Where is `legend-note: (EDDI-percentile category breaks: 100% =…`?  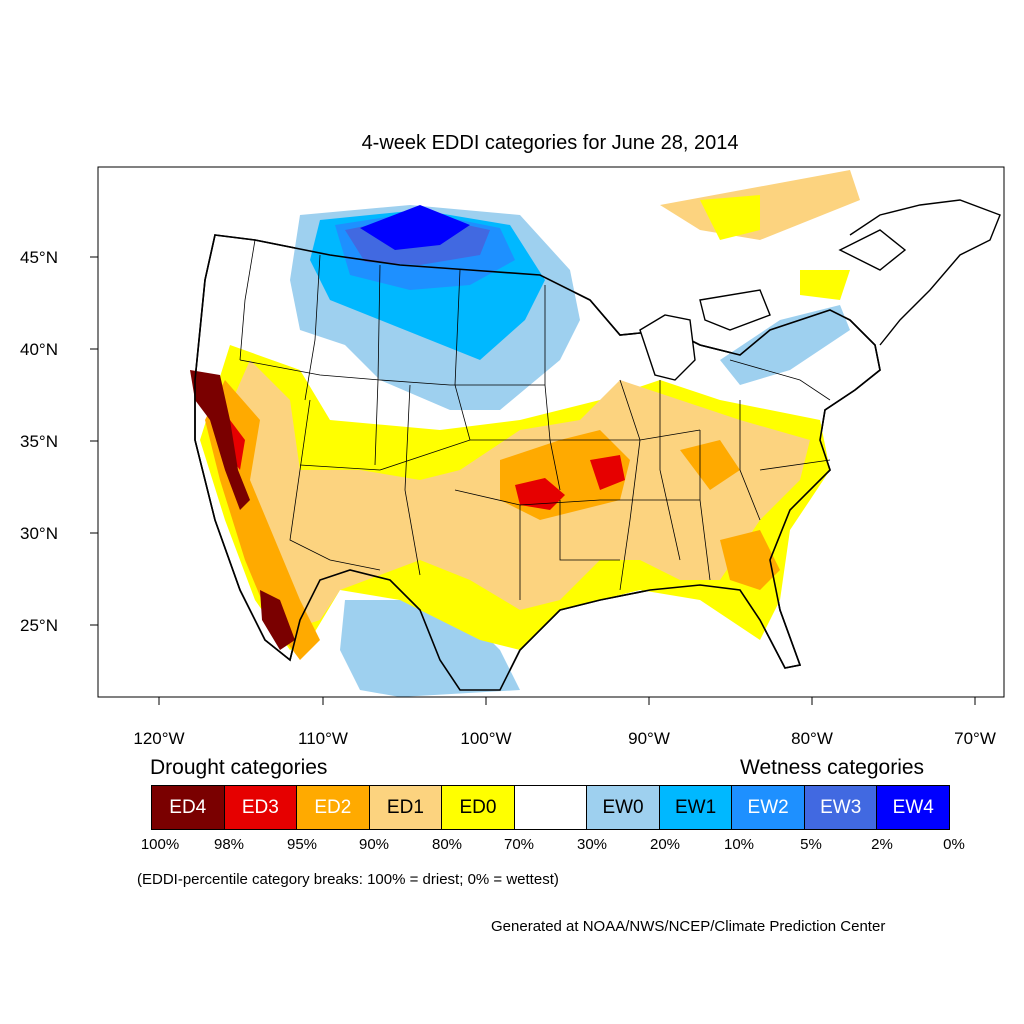
legend-note: (EDDI-percentile category breaks: 100% =… is located at coordinates (348, 879).